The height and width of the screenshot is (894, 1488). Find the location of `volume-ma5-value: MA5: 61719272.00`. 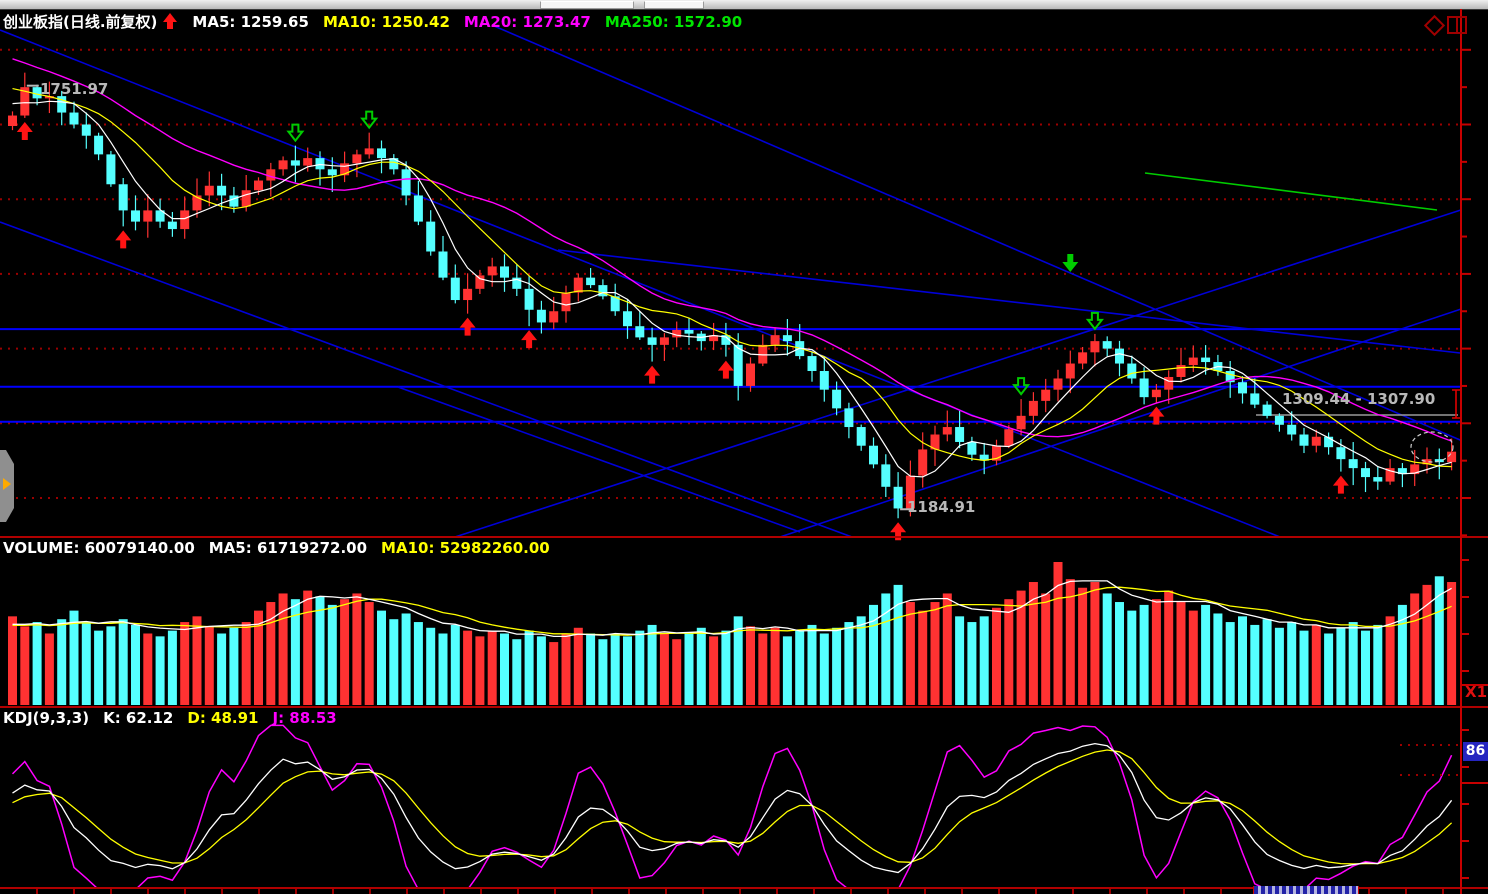

volume-ma5-value: MA5: 61719272.00 is located at coordinates (288, 548).